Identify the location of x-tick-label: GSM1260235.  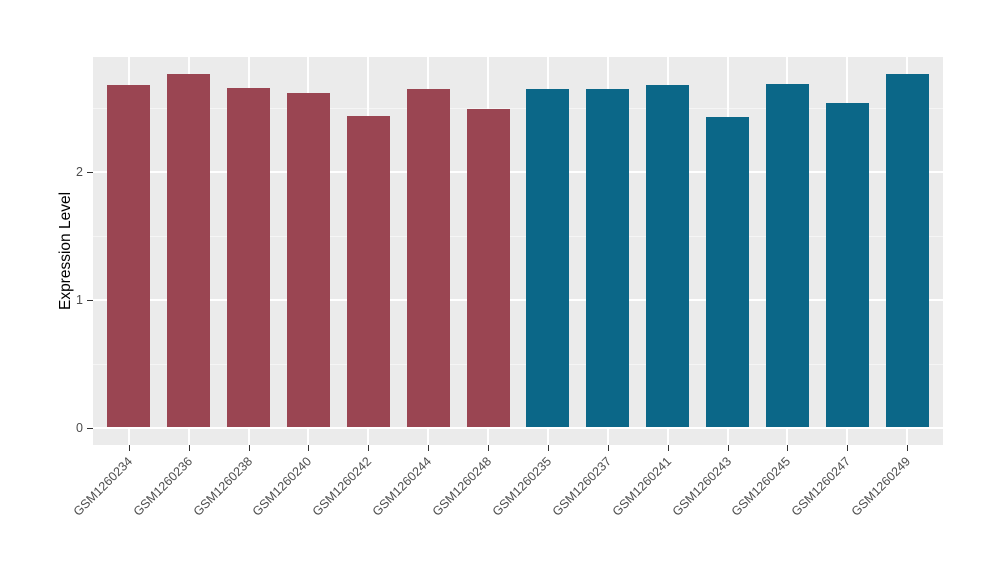
(522, 486).